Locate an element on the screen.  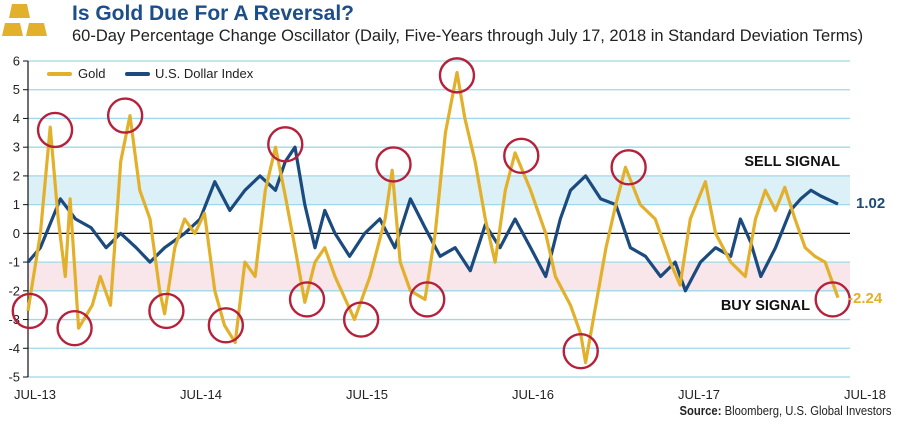
gold-end-value: -2.24 is located at coordinates (865, 298).